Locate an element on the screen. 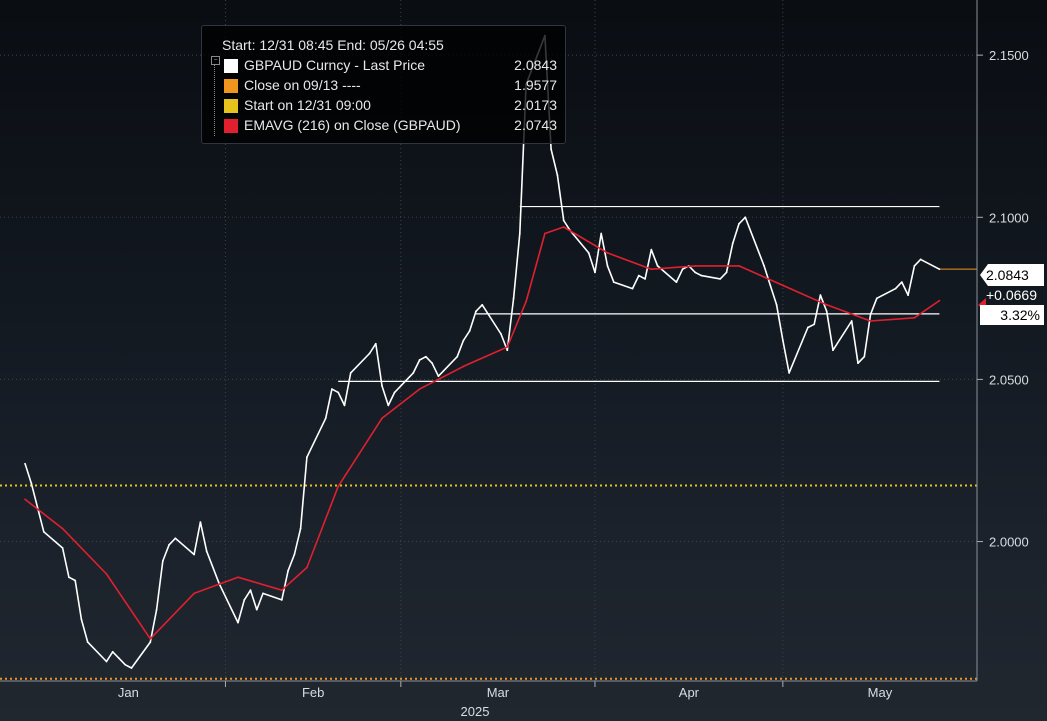  legend-value: 1.9577 is located at coordinates (535, 85).